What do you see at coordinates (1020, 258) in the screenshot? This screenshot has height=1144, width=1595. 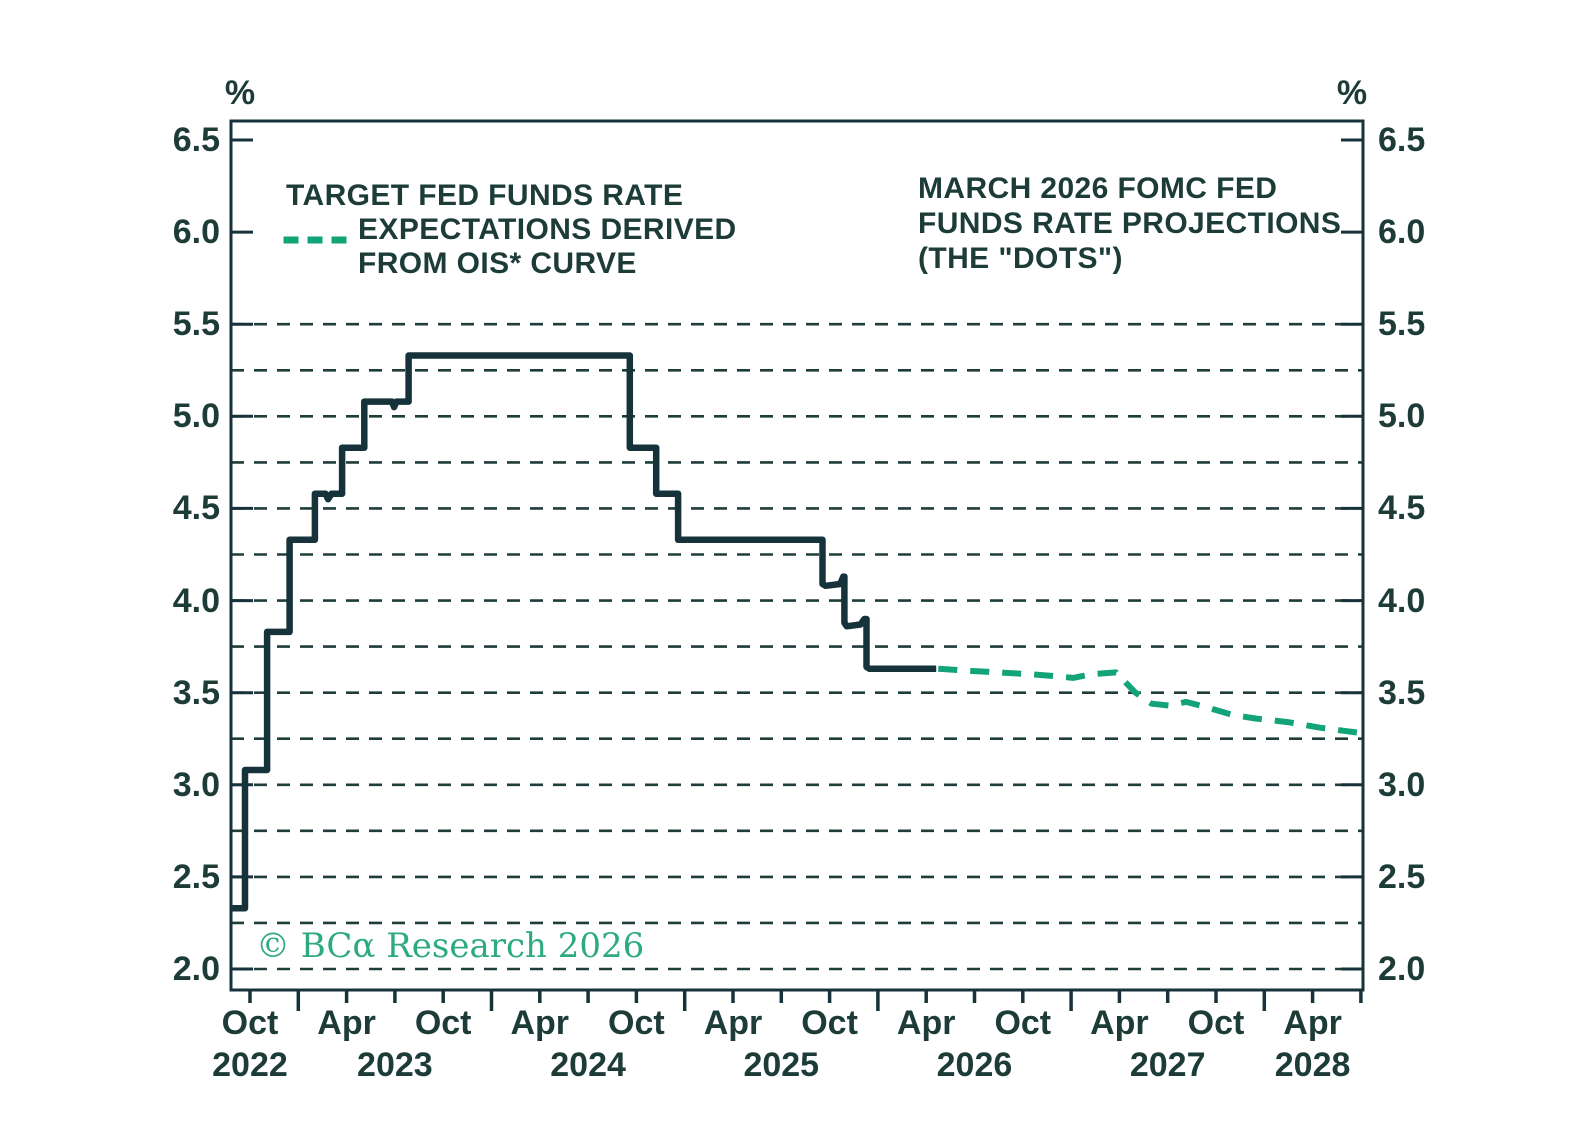 I see `annotation-line-3: (THE "DOTS")` at bounding box center [1020, 258].